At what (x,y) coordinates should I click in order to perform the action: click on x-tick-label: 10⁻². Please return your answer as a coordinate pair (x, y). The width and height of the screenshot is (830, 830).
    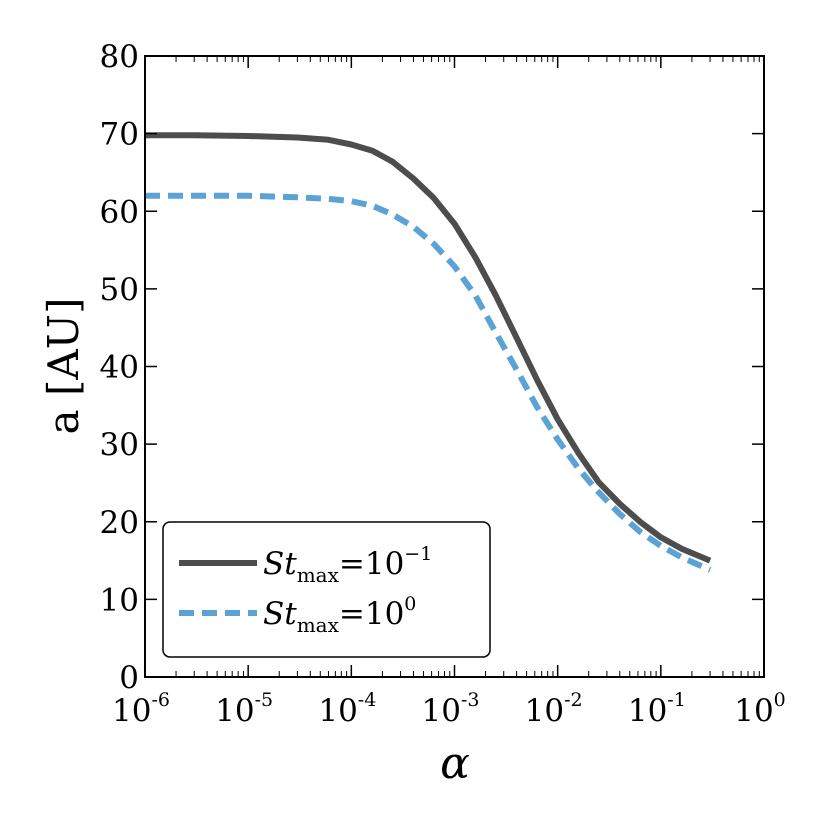
    Looking at the image, I should click on (554, 709).